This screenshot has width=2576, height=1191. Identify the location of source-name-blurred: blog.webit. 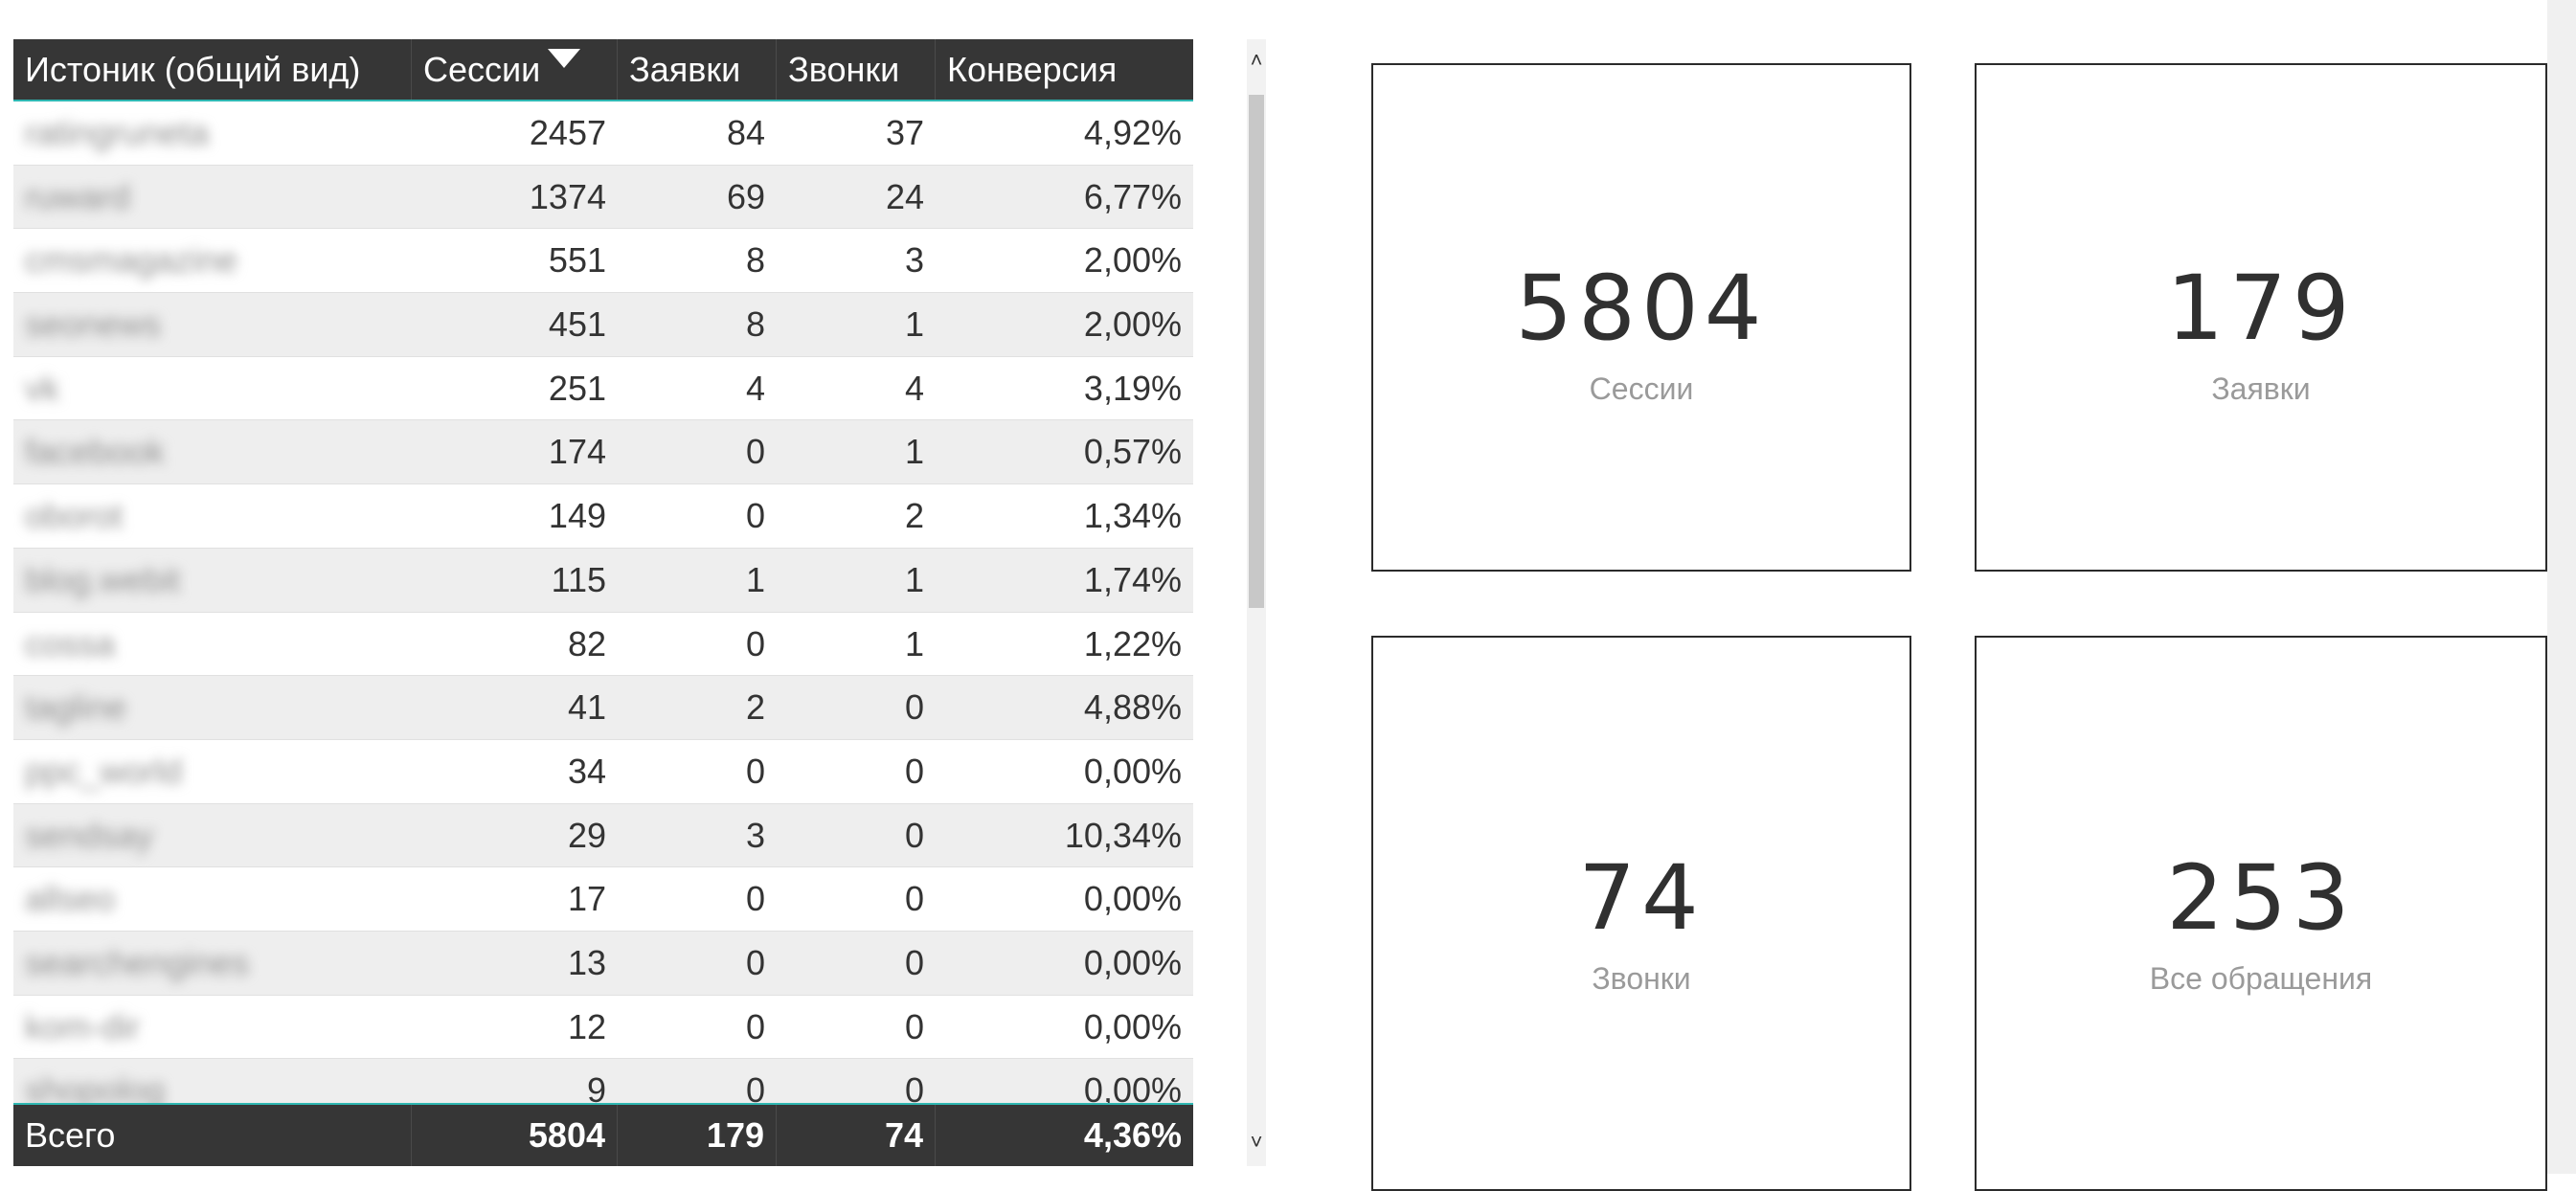
(103, 579).